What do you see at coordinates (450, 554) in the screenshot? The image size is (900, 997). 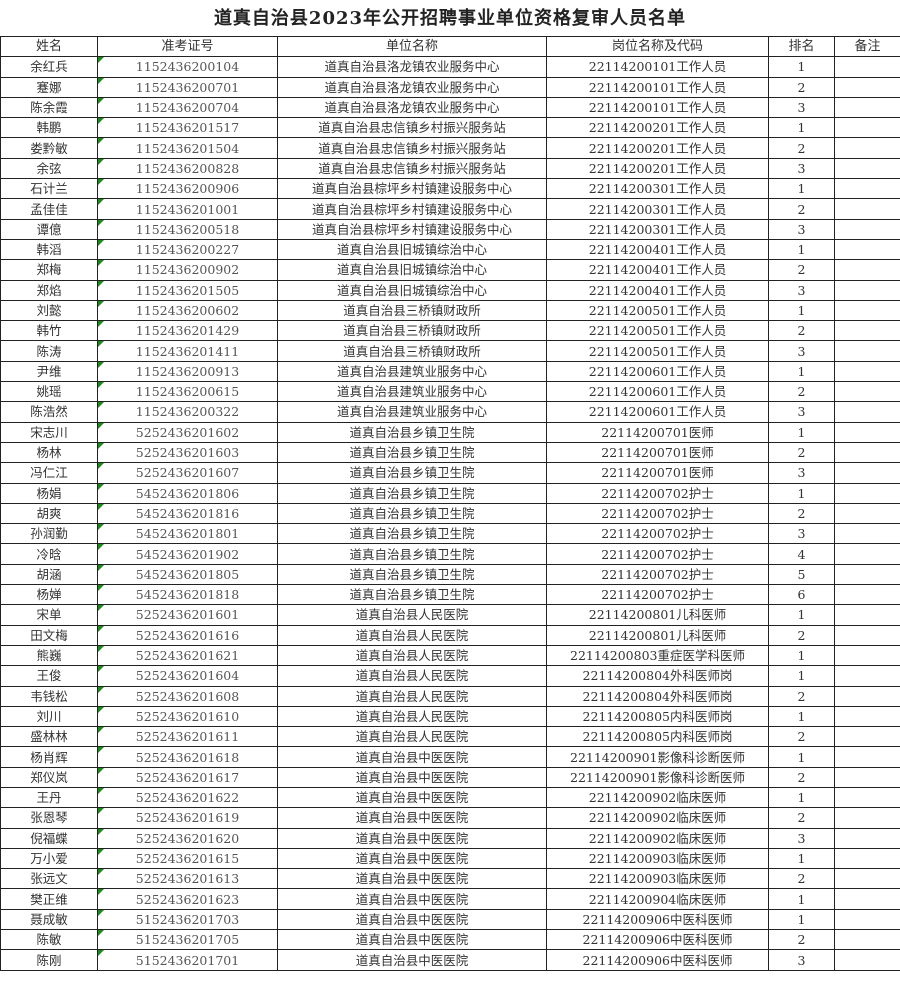 I see `table-row: 冷晗 5452436201902 道真自治县乡镇卫生院 22114200702护士 4` at bounding box center [450, 554].